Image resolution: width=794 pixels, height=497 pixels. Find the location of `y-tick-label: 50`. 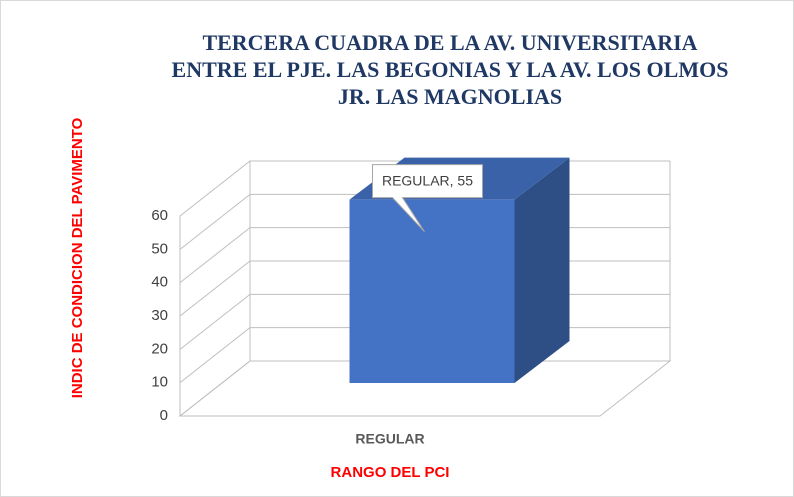

y-tick-label: 50 is located at coordinates (159, 248).